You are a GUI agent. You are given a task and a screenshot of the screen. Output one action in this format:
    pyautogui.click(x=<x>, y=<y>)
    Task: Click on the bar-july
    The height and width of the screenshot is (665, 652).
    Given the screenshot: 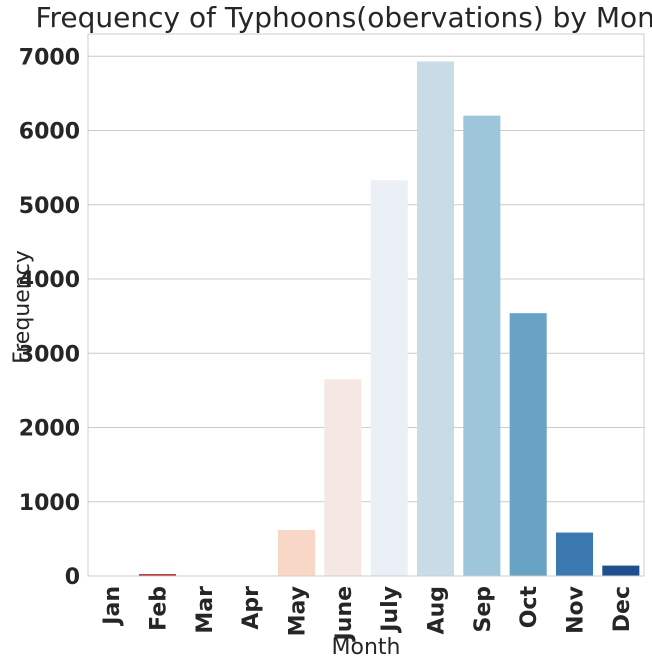 What is the action you would take?
    pyautogui.click(x=389, y=378)
    